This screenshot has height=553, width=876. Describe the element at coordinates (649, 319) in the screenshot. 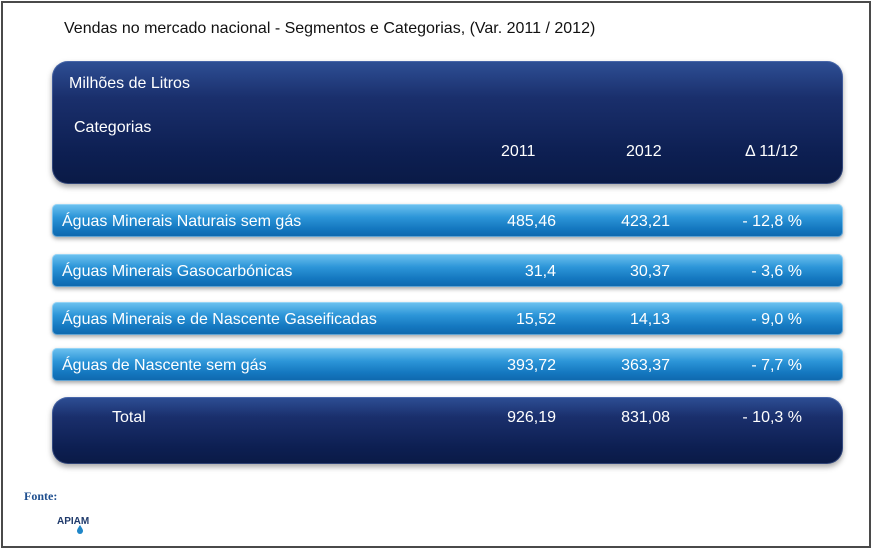

I see `row-value-2012: 14,13` at that location.